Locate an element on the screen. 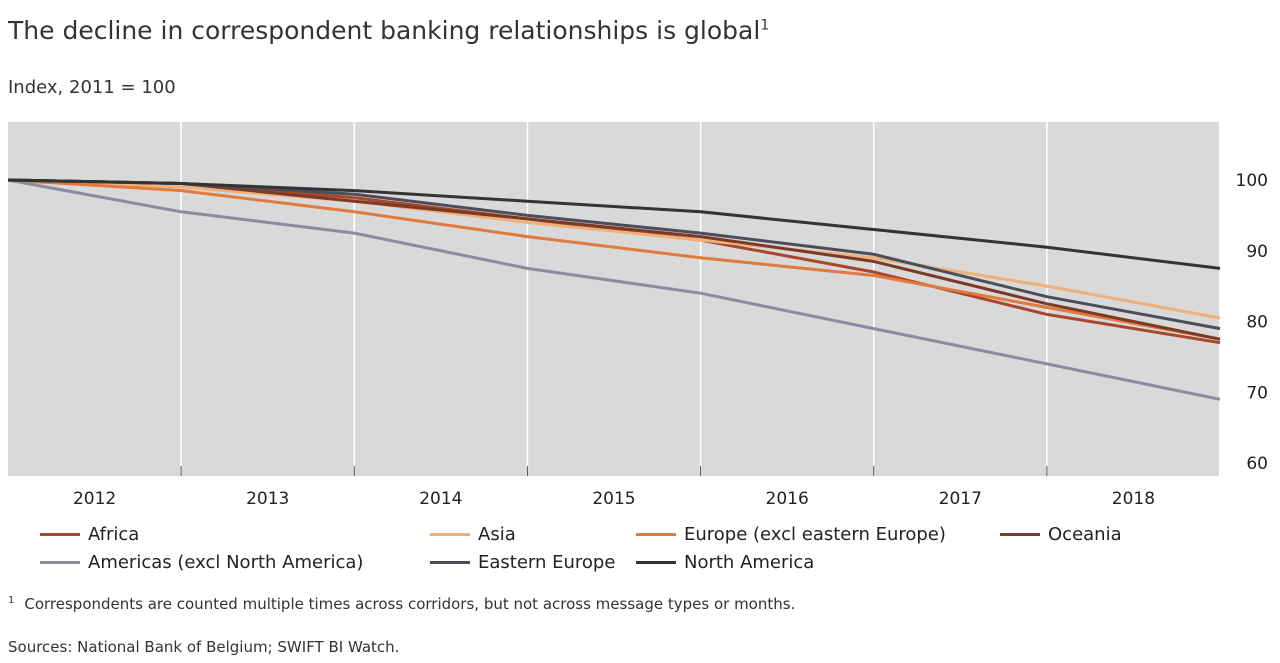  title-footnote-marker: 1 is located at coordinates (765, 25).